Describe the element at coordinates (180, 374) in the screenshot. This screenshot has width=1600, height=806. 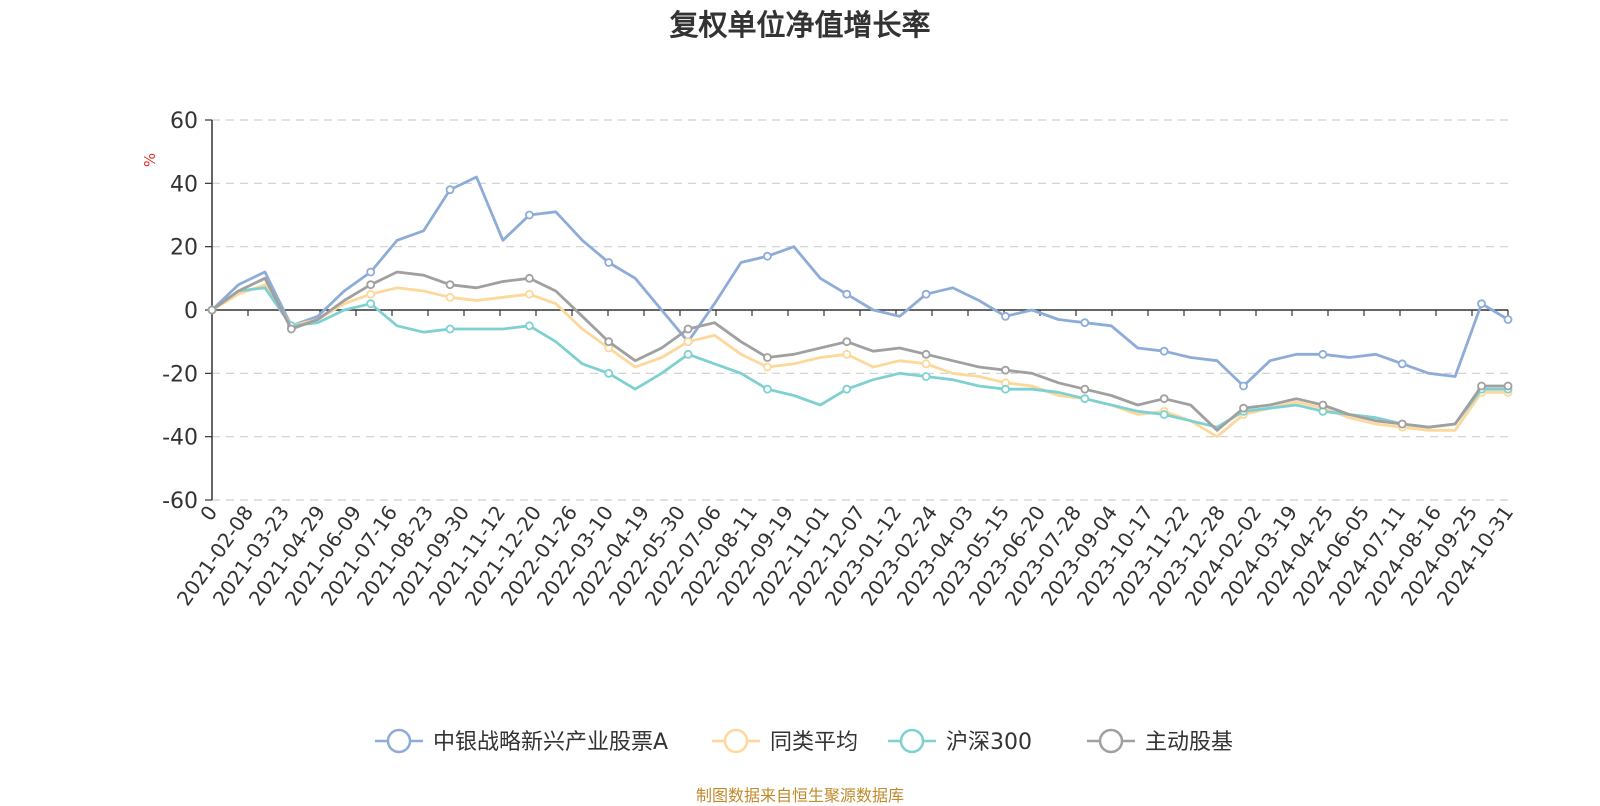
I see `y-tick-label: -20` at that location.